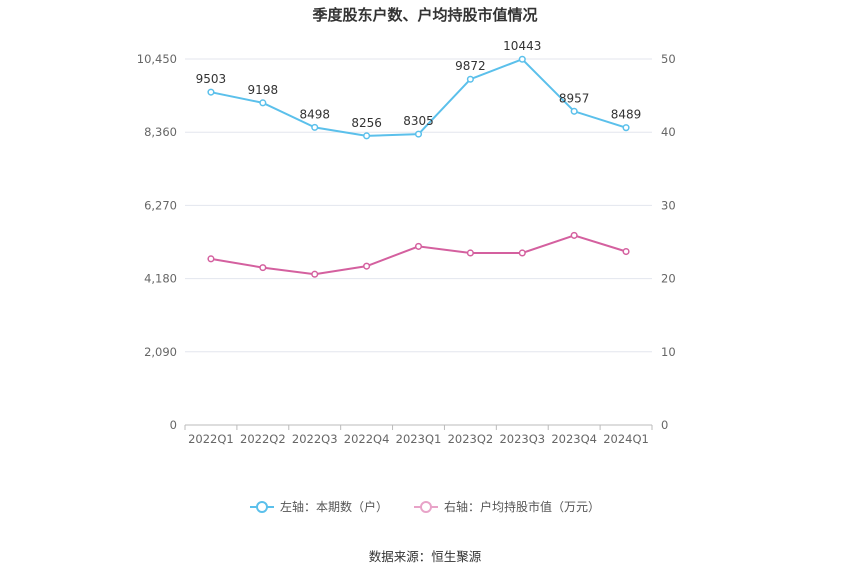 The height and width of the screenshot is (575, 850). Describe the element at coordinates (157, 59) in the screenshot. I see `left-axis-tick-label: 10,450` at that location.